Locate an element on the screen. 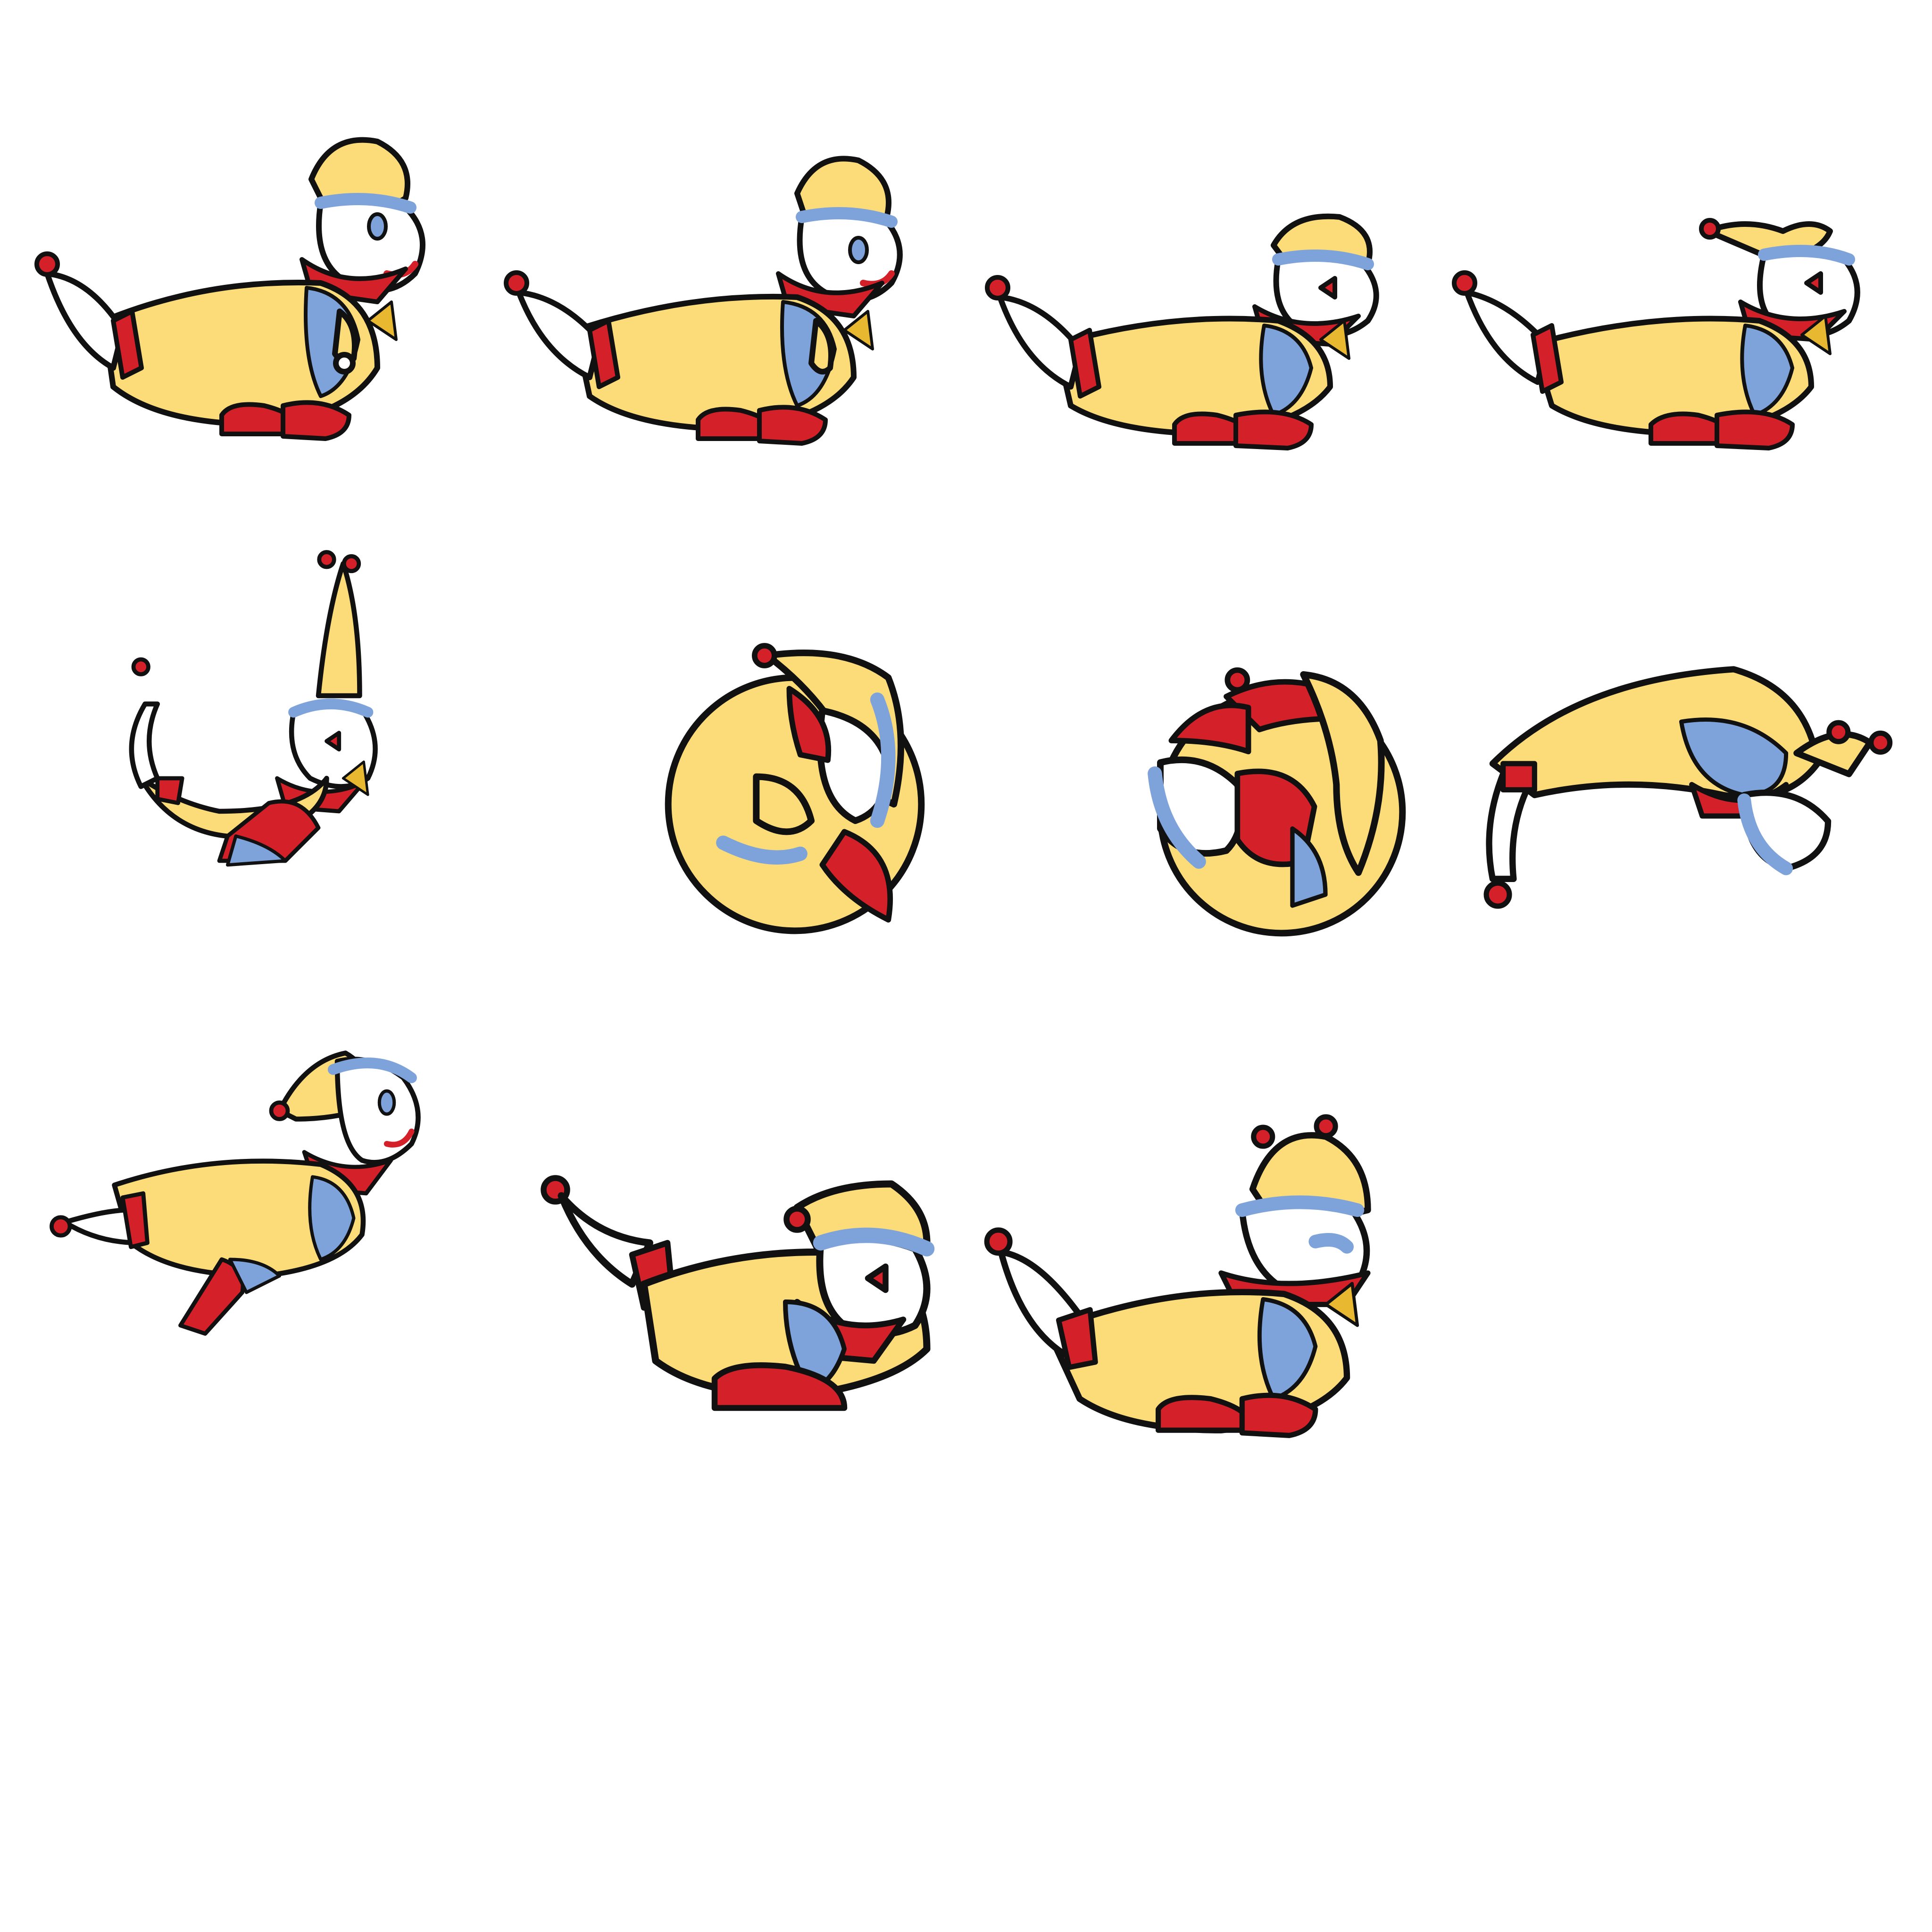  jester-sprite-upright-spring is located at coordinates (254, 708).